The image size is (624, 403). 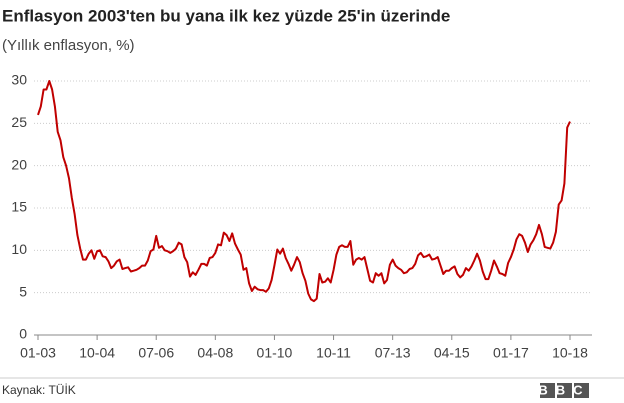 I want to click on y-tick-label: 25, so click(x=19, y=122).